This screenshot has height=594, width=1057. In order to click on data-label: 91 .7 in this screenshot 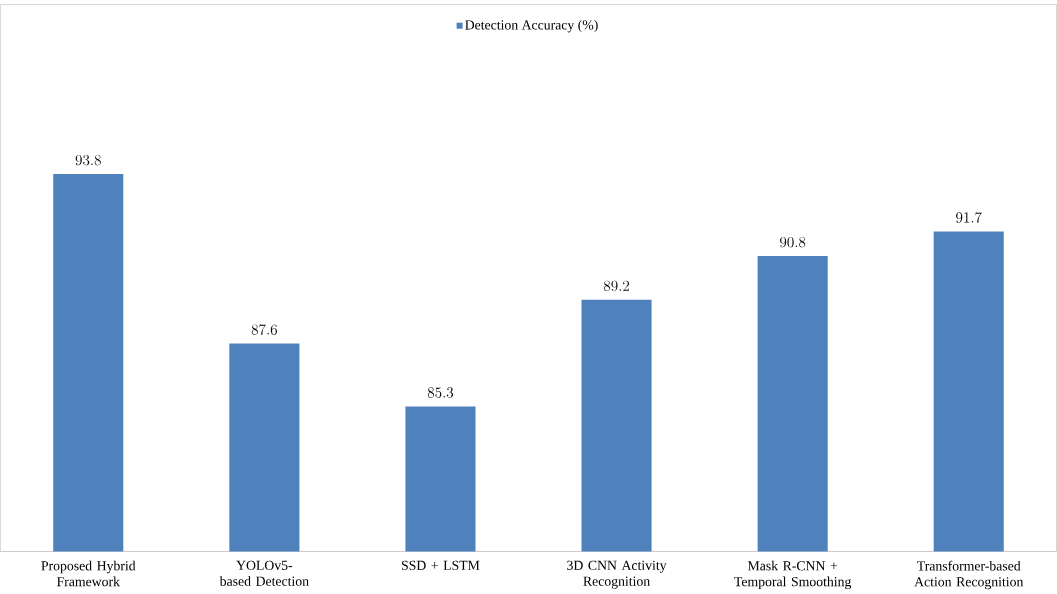, I will do `click(969, 217)`.